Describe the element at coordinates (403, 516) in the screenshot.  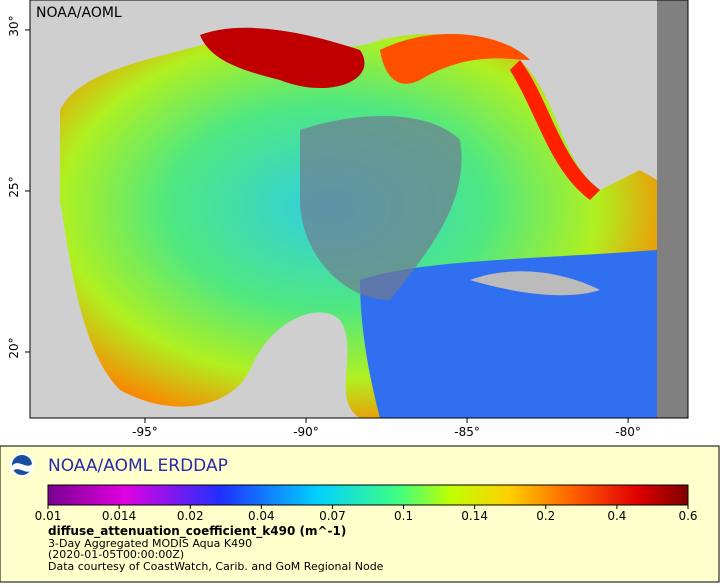
I see `colorbar-tick-label: 0.1` at that location.